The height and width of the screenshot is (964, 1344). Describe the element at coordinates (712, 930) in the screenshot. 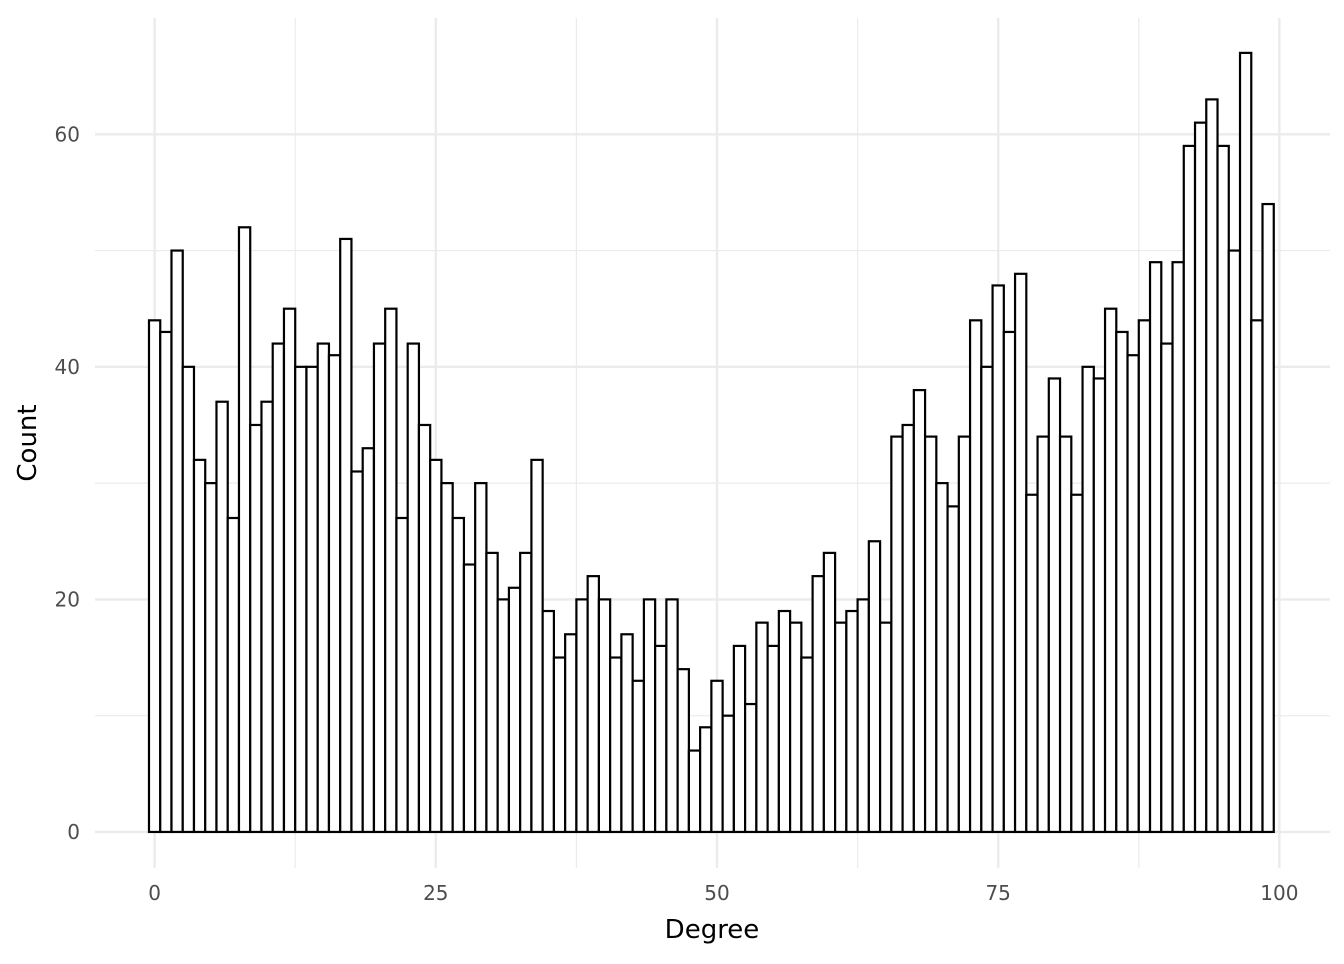

I see `x-axis-title: Degree` at that location.